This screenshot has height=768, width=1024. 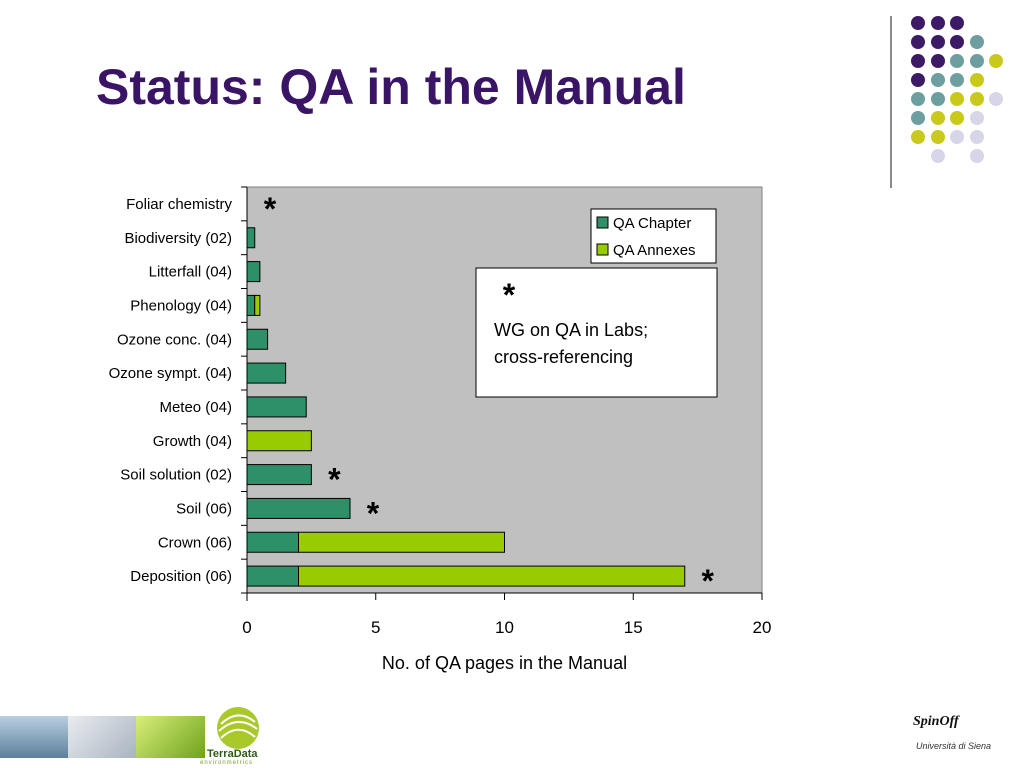 What do you see at coordinates (246, 627) in the screenshot?
I see `x-tick-label: 0` at bounding box center [246, 627].